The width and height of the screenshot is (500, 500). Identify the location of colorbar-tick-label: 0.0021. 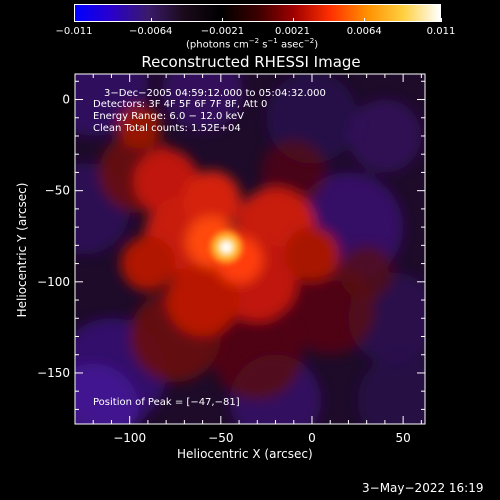
(293, 31).